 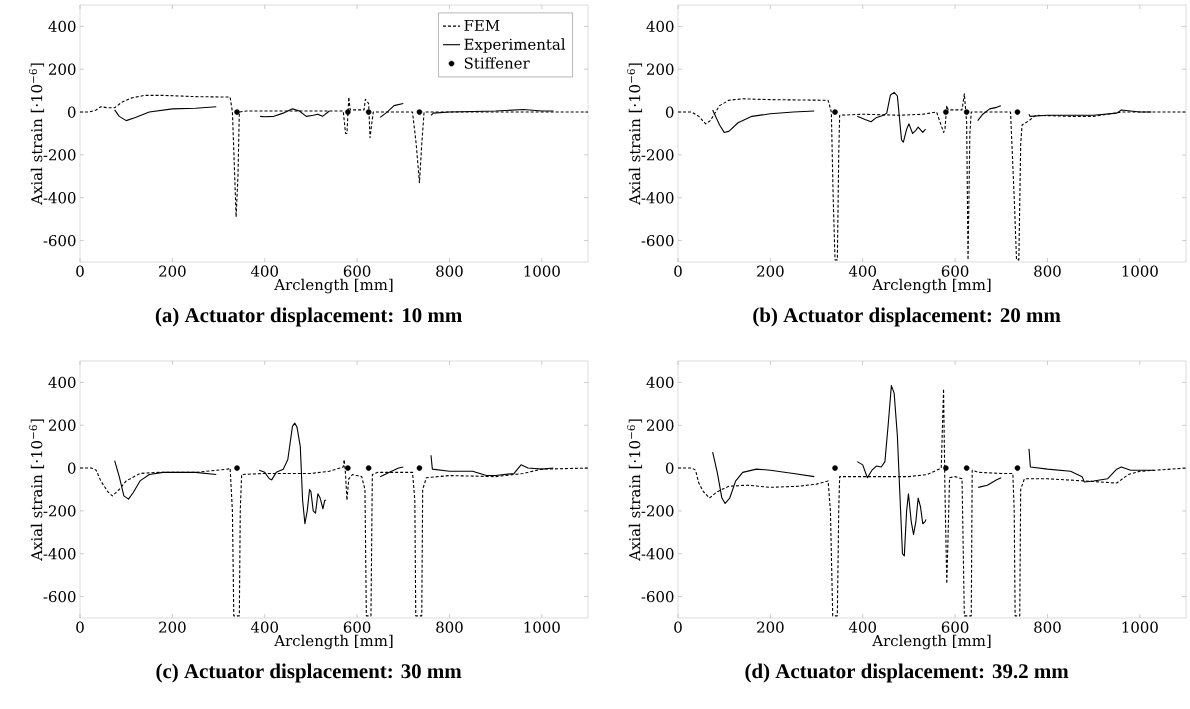 What do you see at coordinates (497, 63) in the screenshot?
I see `legend-label: Stiffener` at bounding box center [497, 63].